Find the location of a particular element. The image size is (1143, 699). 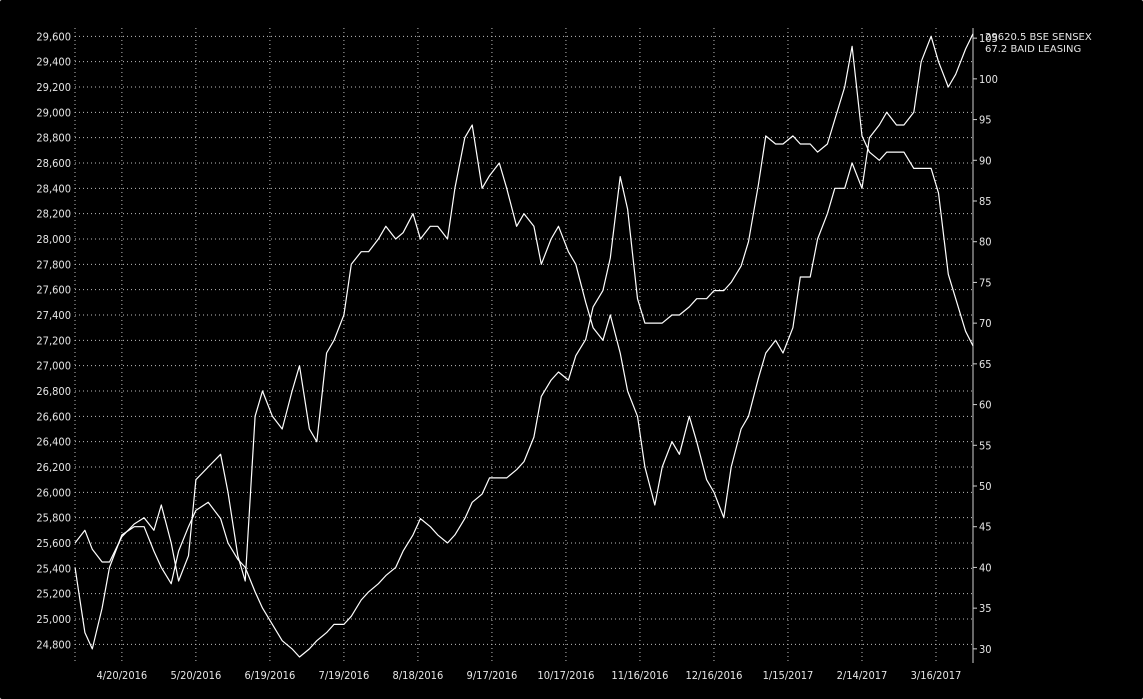

right-tick-label: 75 is located at coordinates (985, 282).